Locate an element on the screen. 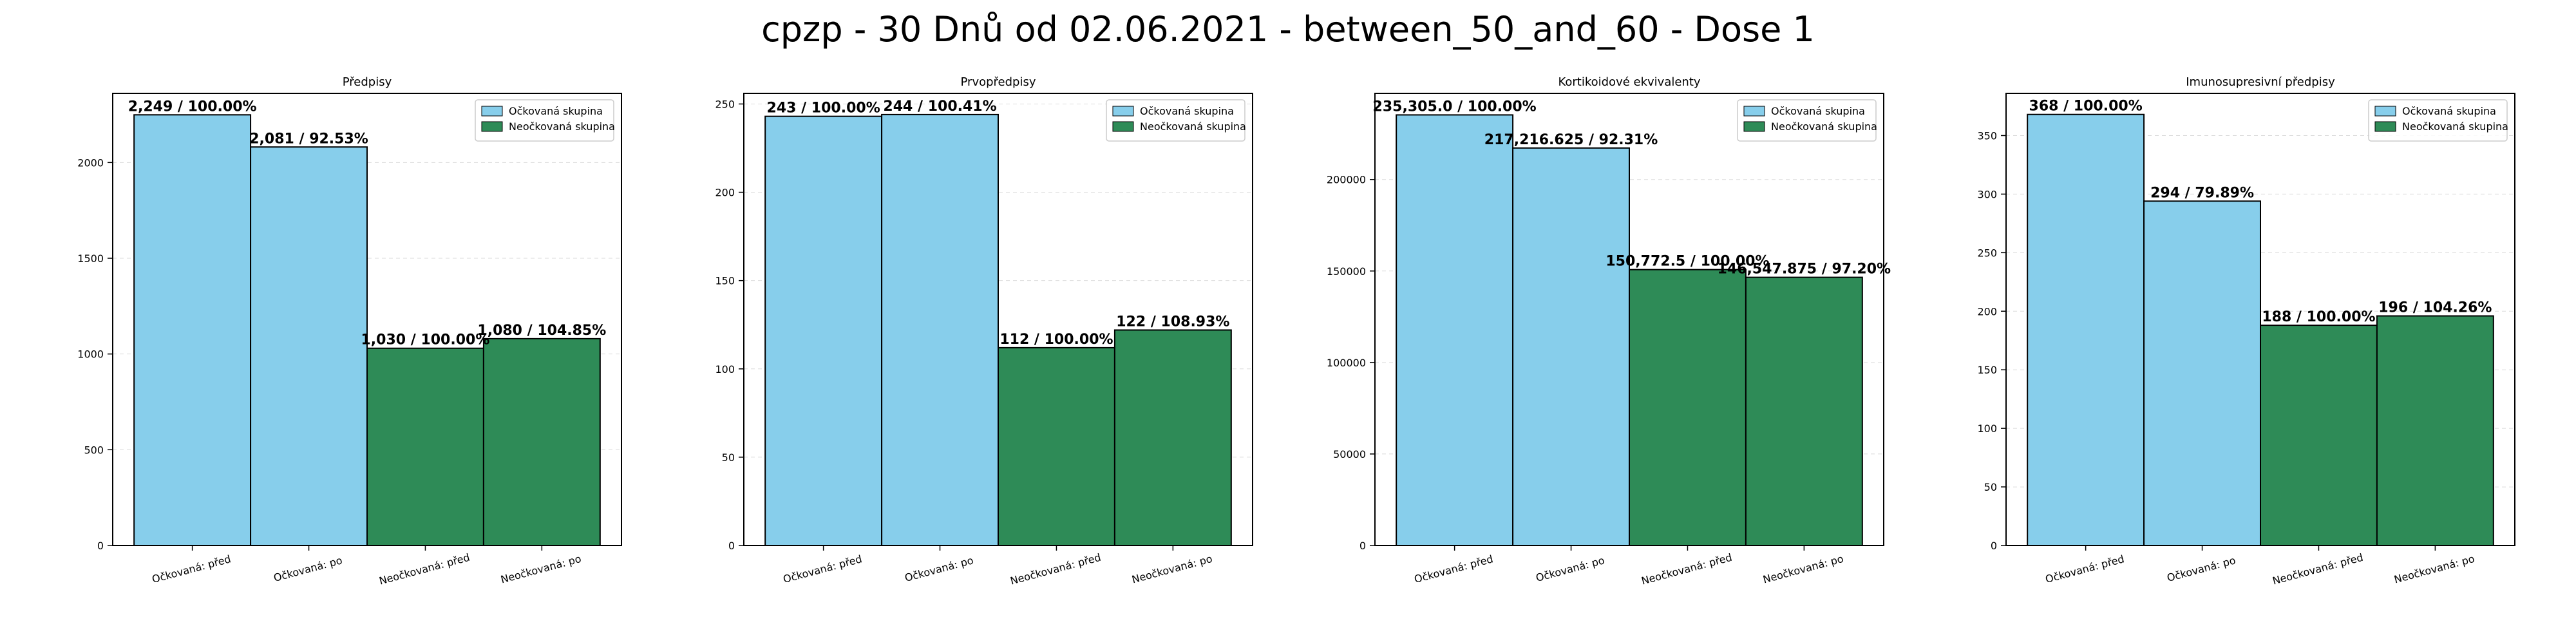  bar-value-label: 235,305.0 / 100.00% is located at coordinates (1455, 107).